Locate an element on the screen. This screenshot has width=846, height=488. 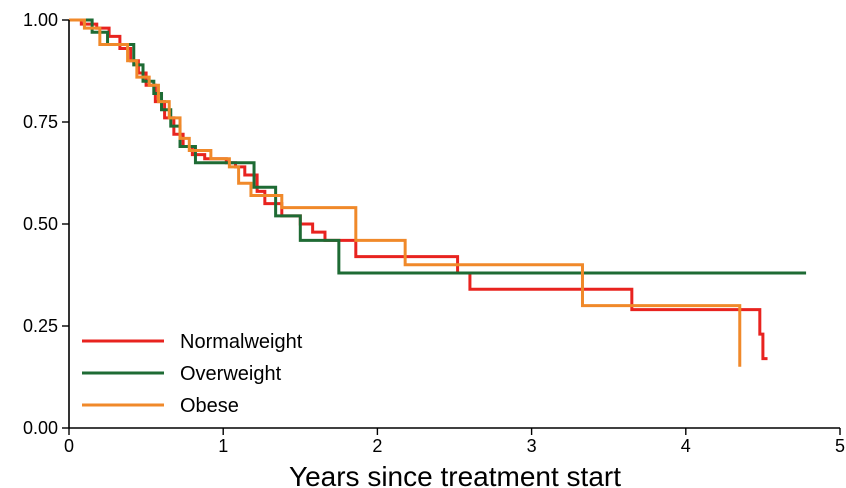
legend-label-overweight: Overweight is located at coordinates (231, 374).